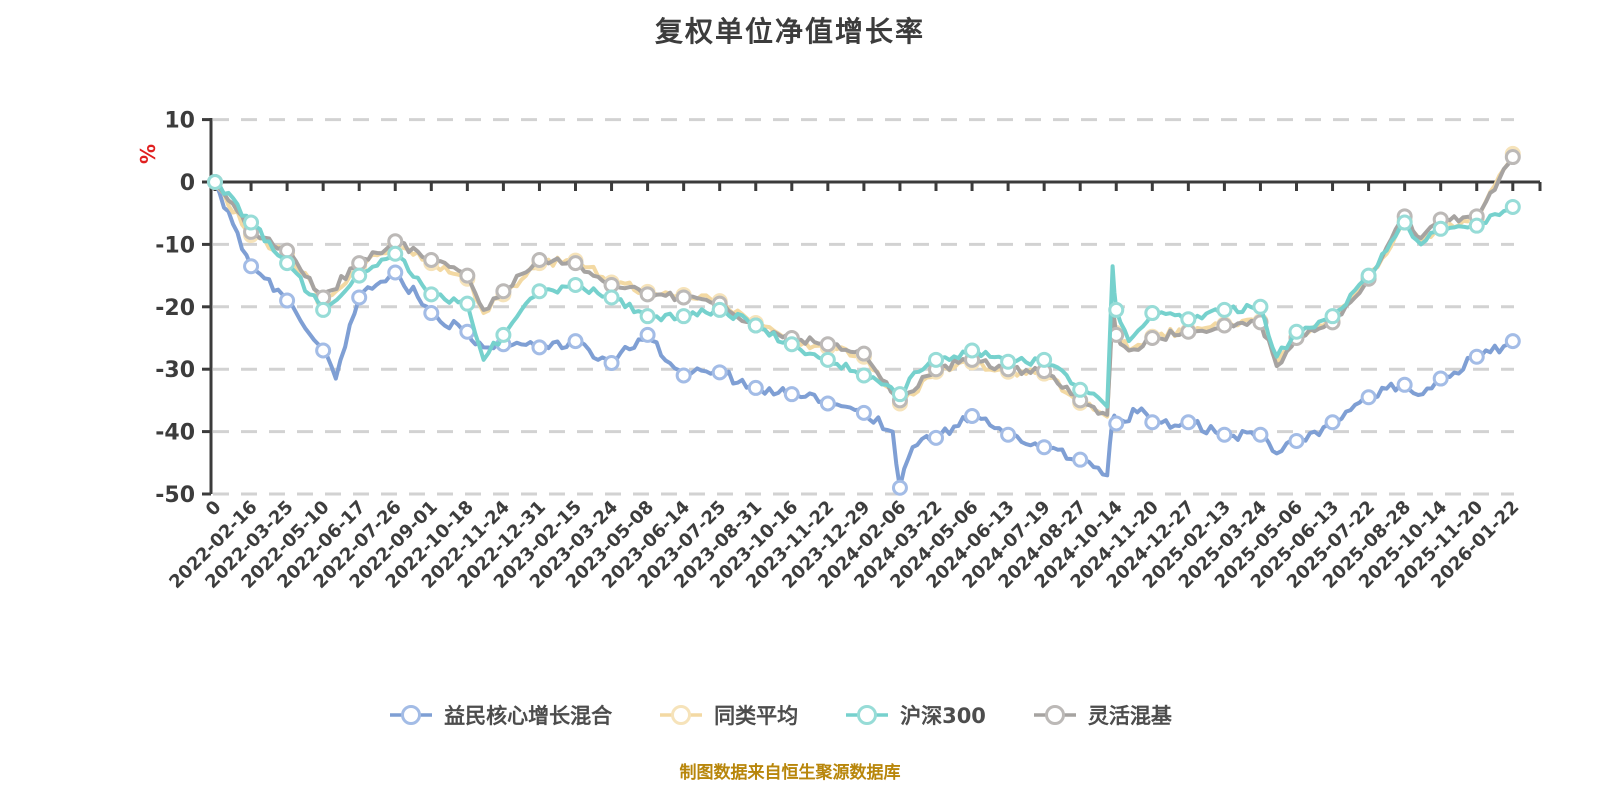 Image resolution: width=1600 pixels, height=800 pixels. What do you see at coordinates (175, 433) in the screenshot?
I see `y-tick-label: -40` at bounding box center [175, 433].